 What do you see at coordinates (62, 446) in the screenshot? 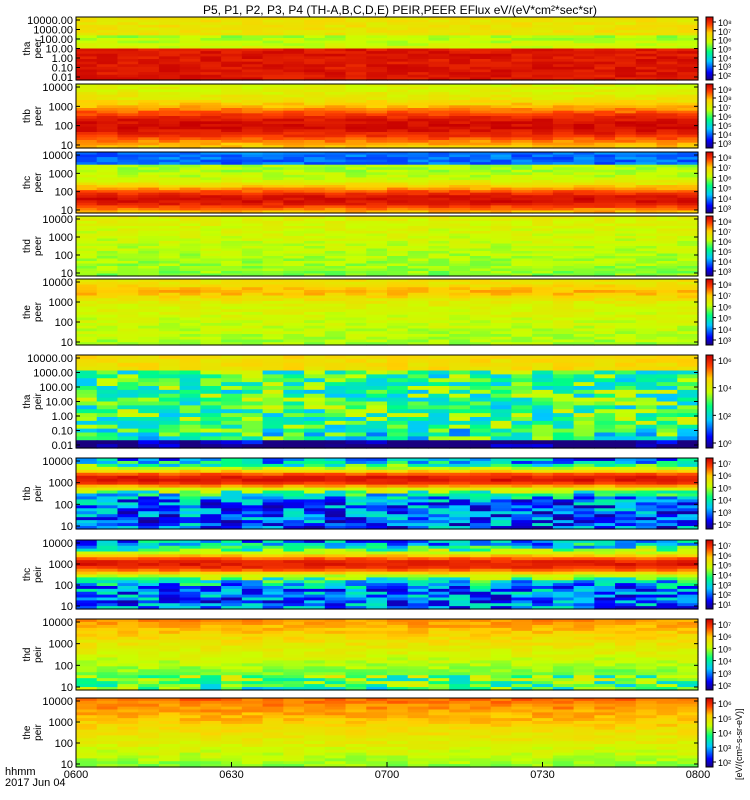
I see `y-tick-label: 0.01` at bounding box center [62, 446].